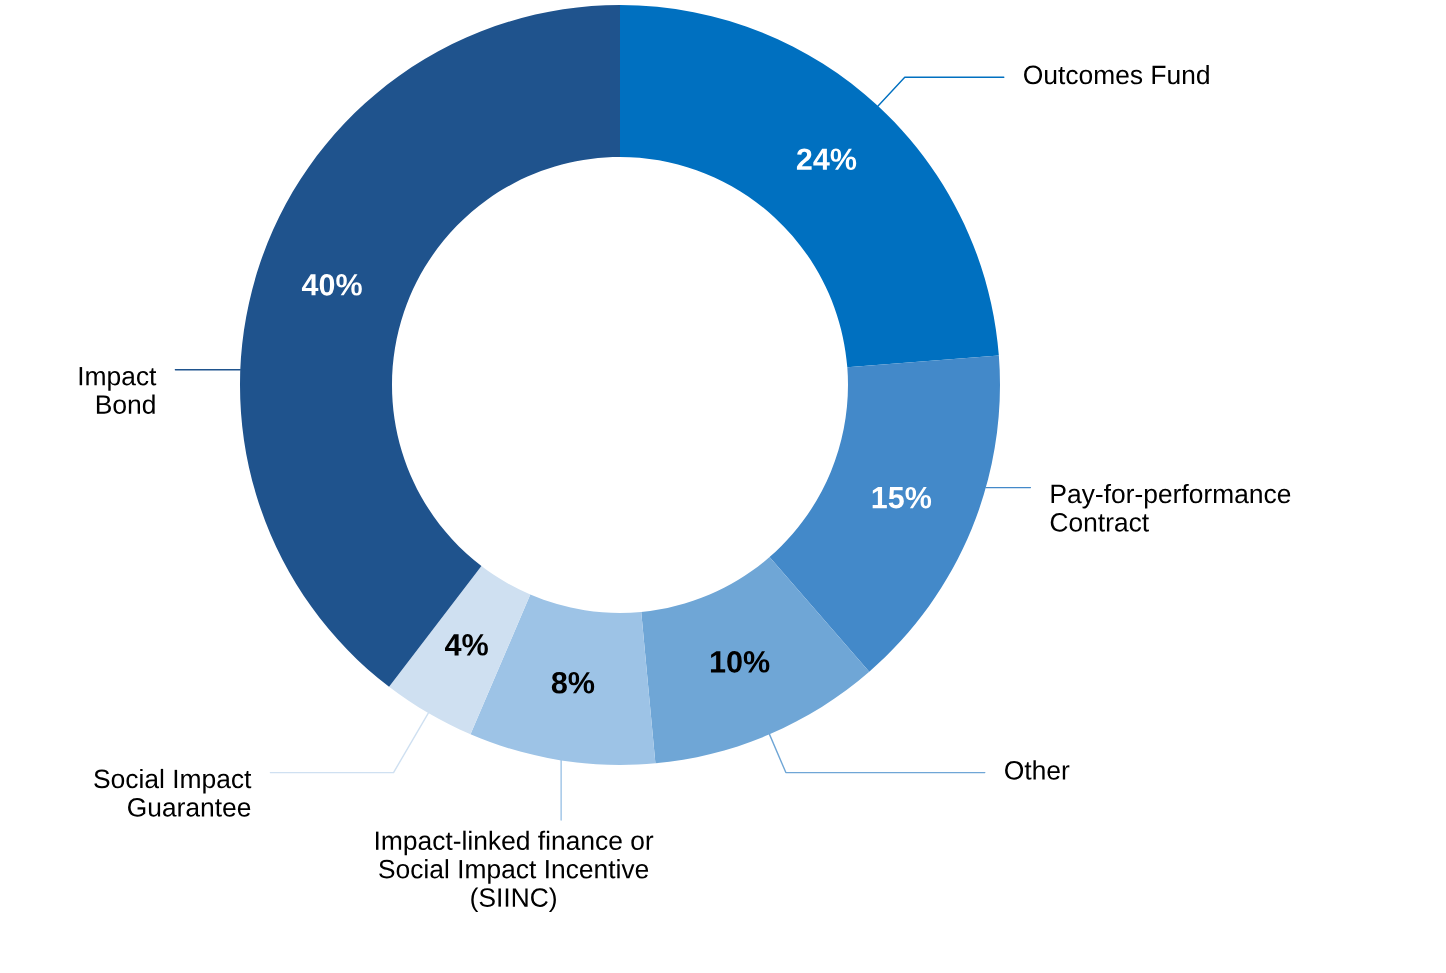 This screenshot has height=973, width=1446. What do you see at coordinates (740, 662) in the screenshot?
I see `data-label: 10%` at bounding box center [740, 662].